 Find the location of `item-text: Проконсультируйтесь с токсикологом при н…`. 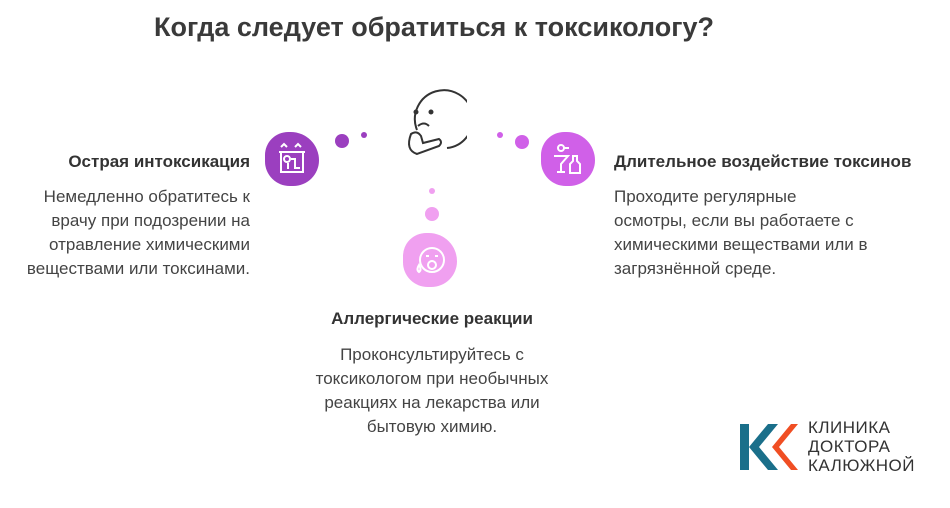

item-text: Проконсультируйтесь с токсикологом при н… is located at coordinates (432, 390).